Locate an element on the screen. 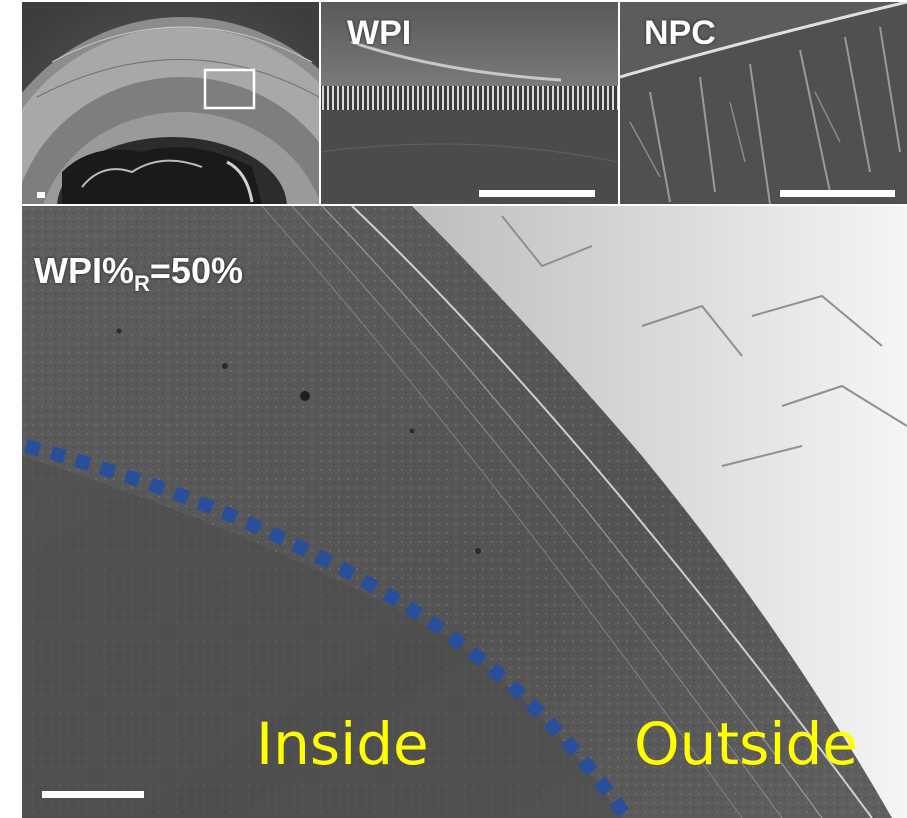 Image resolution: width=907 pixels, height=818 pixels. inside-label: Inside is located at coordinates (342, 744).